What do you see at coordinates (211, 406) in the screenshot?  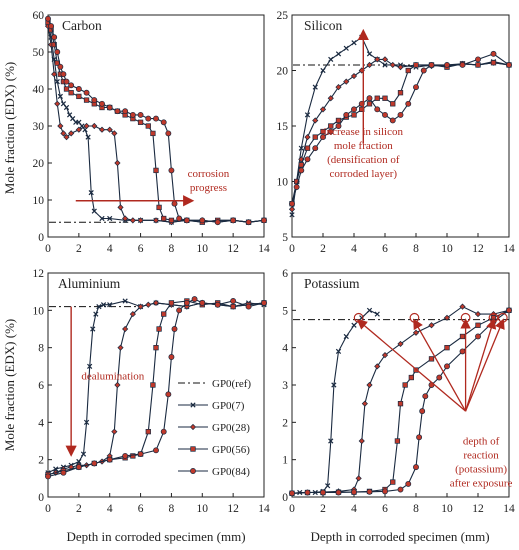 I see `legend-item: GP0(7)` at bounding box center [211, 406].